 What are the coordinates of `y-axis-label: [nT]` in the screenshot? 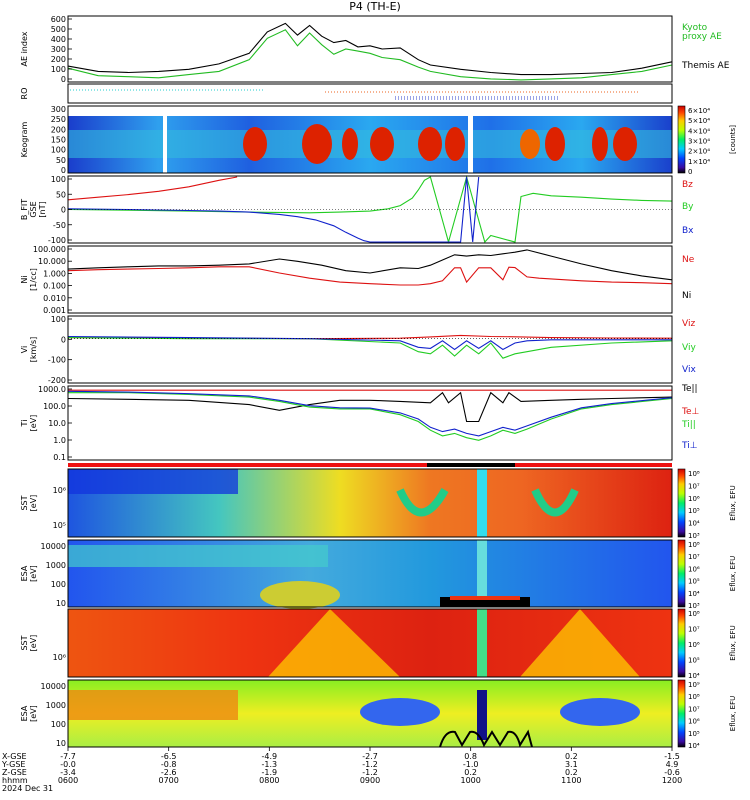 It's located at (42, 209).